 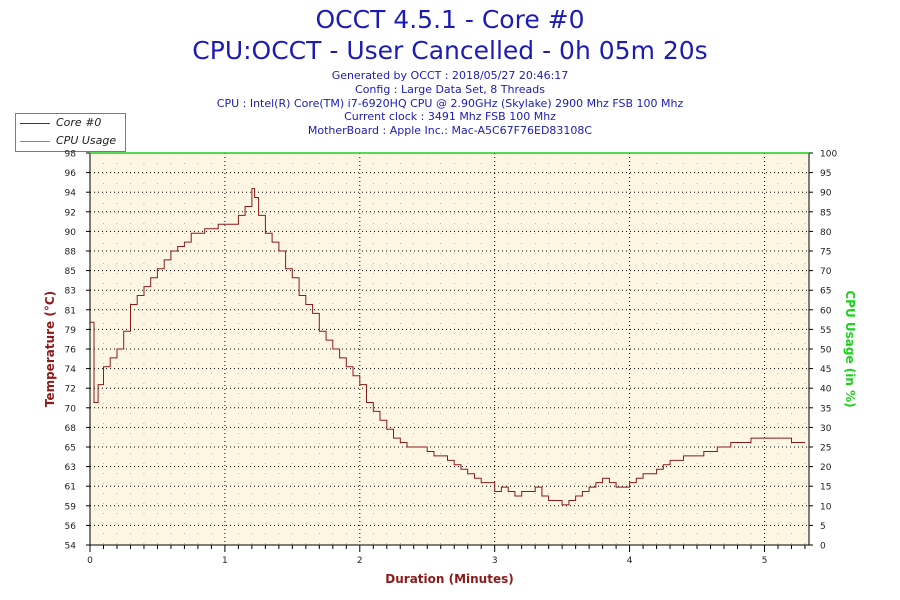 What do you see at coordinates (826, 272) in the screenshot?
I see `y2-tick-label: 70` at bounding box center [826, 272].